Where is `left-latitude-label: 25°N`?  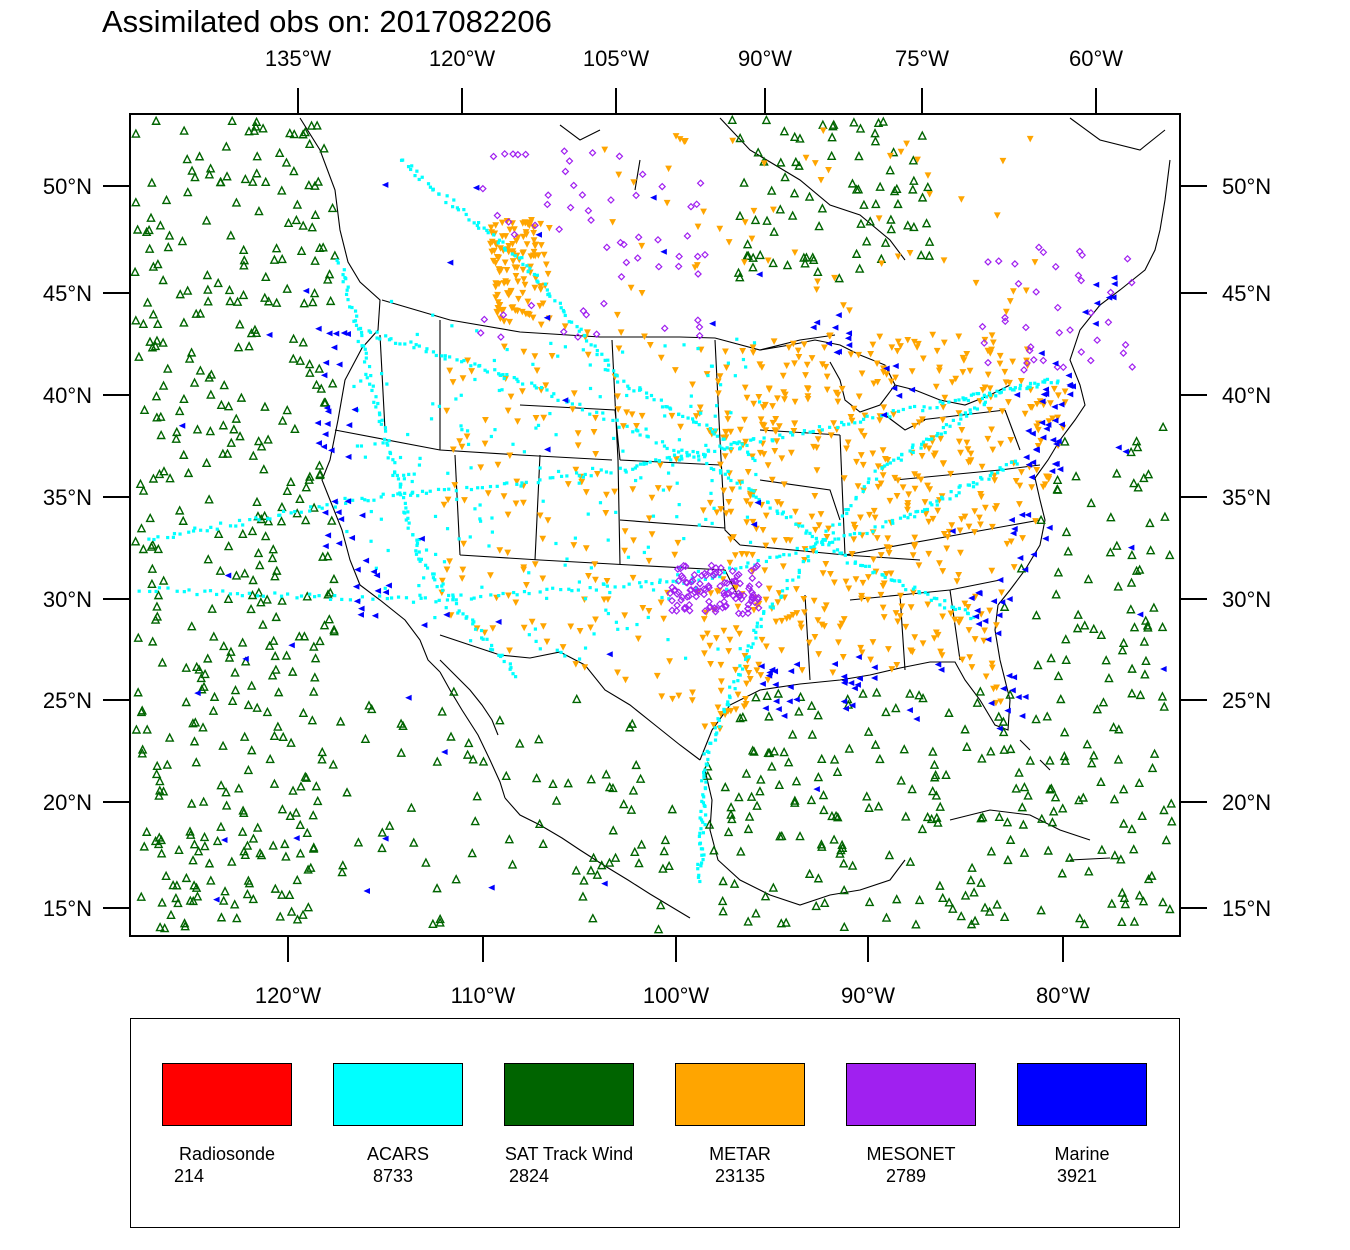
left-latitude-label: 25°N is located at coordinates (67, 700).